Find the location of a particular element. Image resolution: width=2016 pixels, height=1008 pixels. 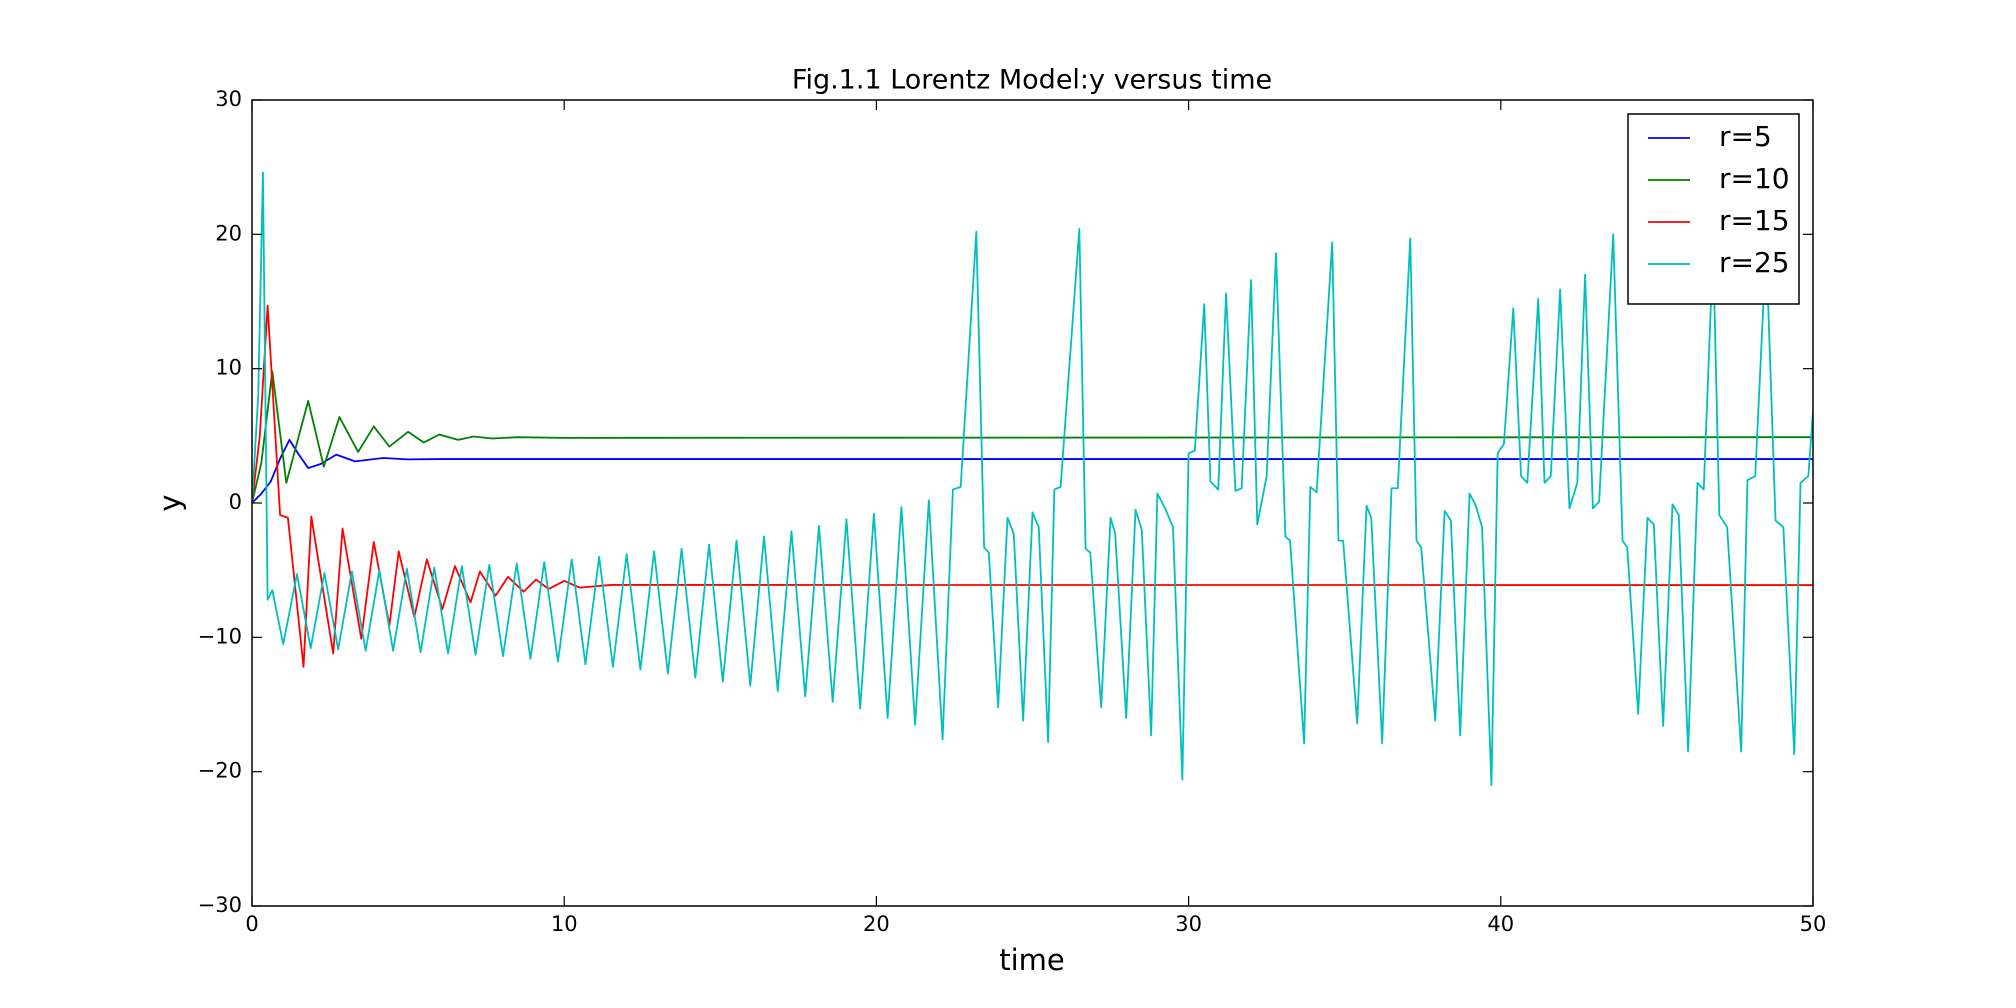

y-tick-label: −30 is located at coordinates (220, 905).